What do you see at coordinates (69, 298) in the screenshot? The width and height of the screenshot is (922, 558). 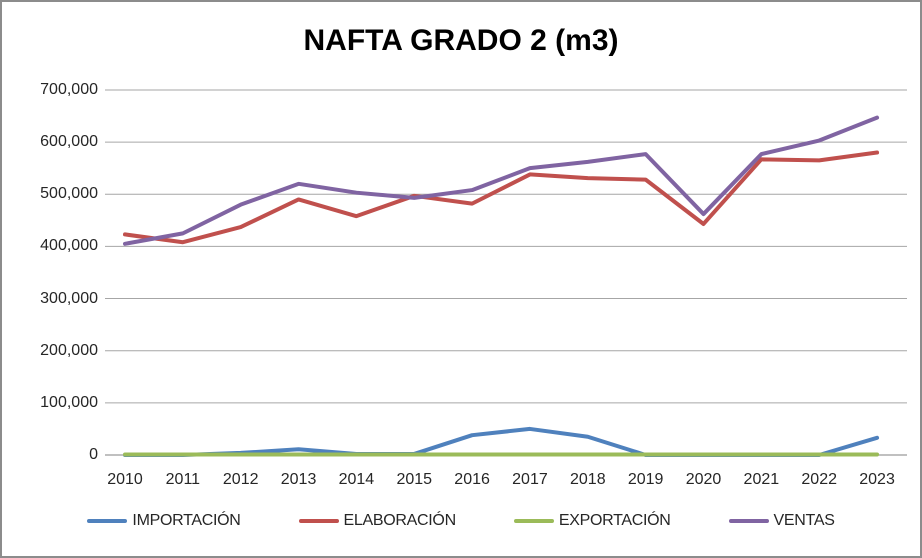 I see `y-tick-label: 300,000` at bounding box center [69, 298].